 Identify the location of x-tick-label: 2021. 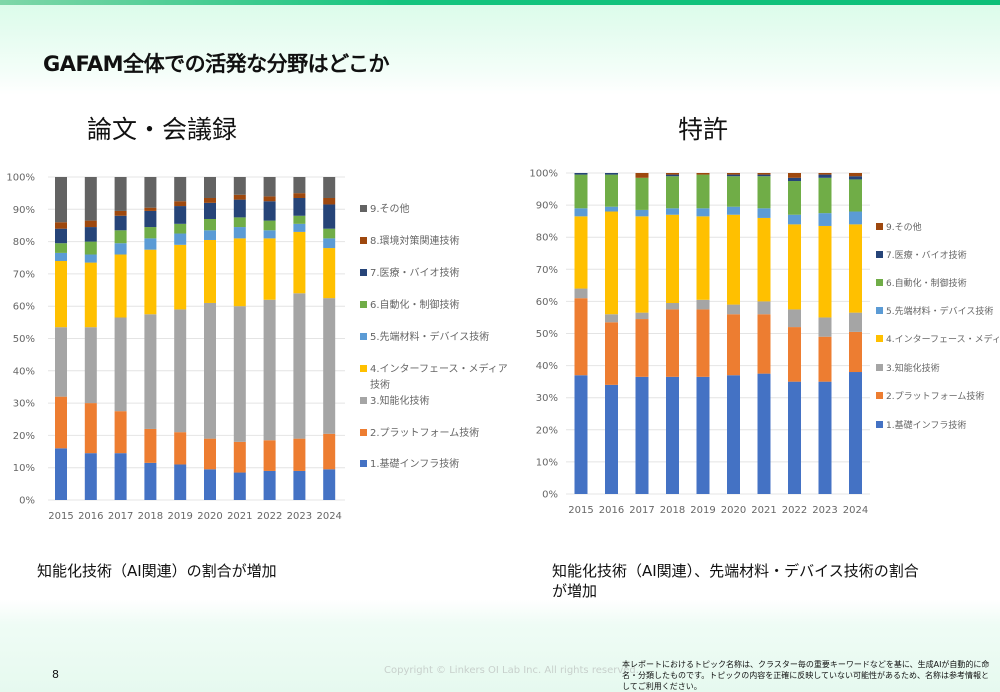
(763, 510).